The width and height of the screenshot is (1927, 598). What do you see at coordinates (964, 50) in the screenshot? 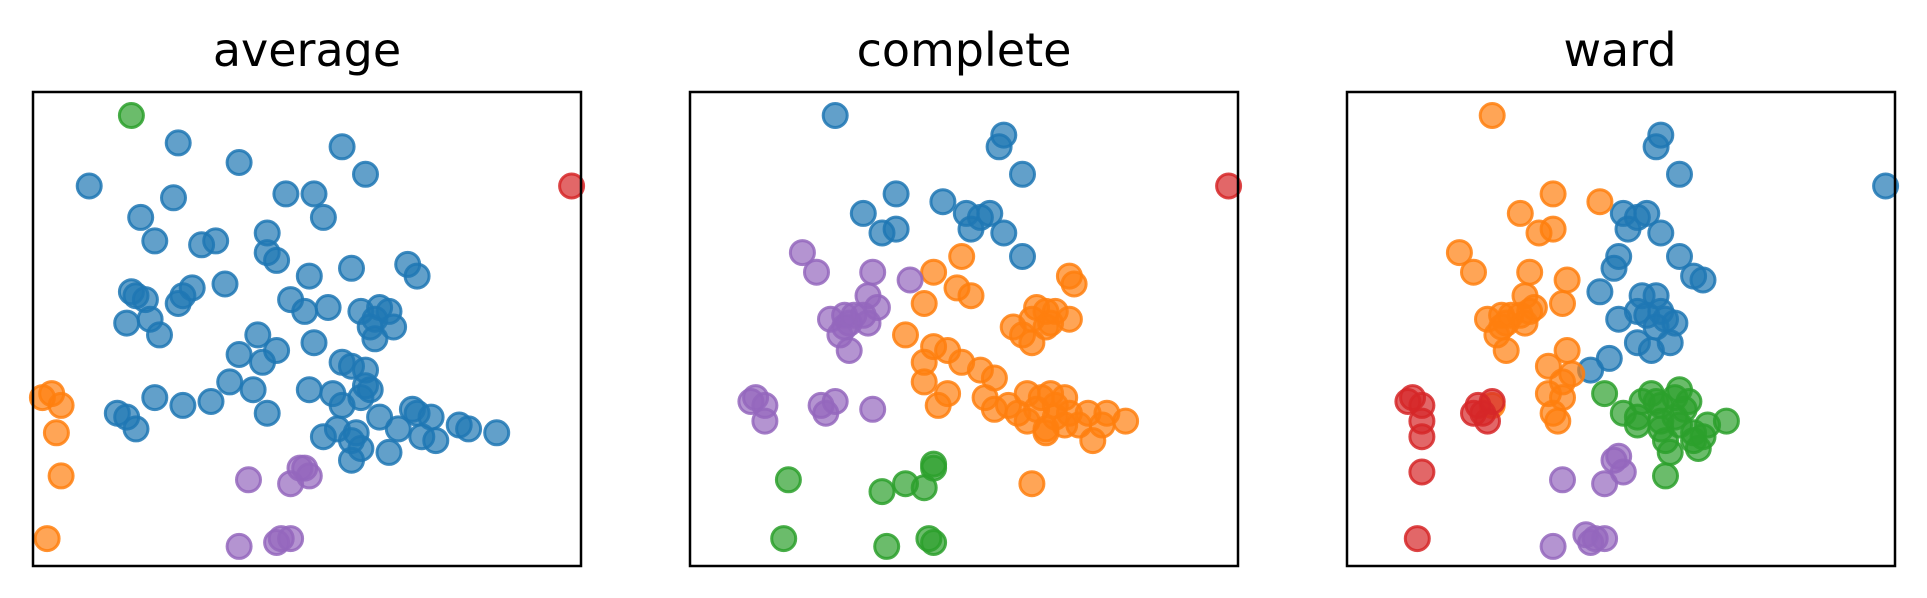
I see `panel-title-complete: complete` at bounding box center [964, 50].